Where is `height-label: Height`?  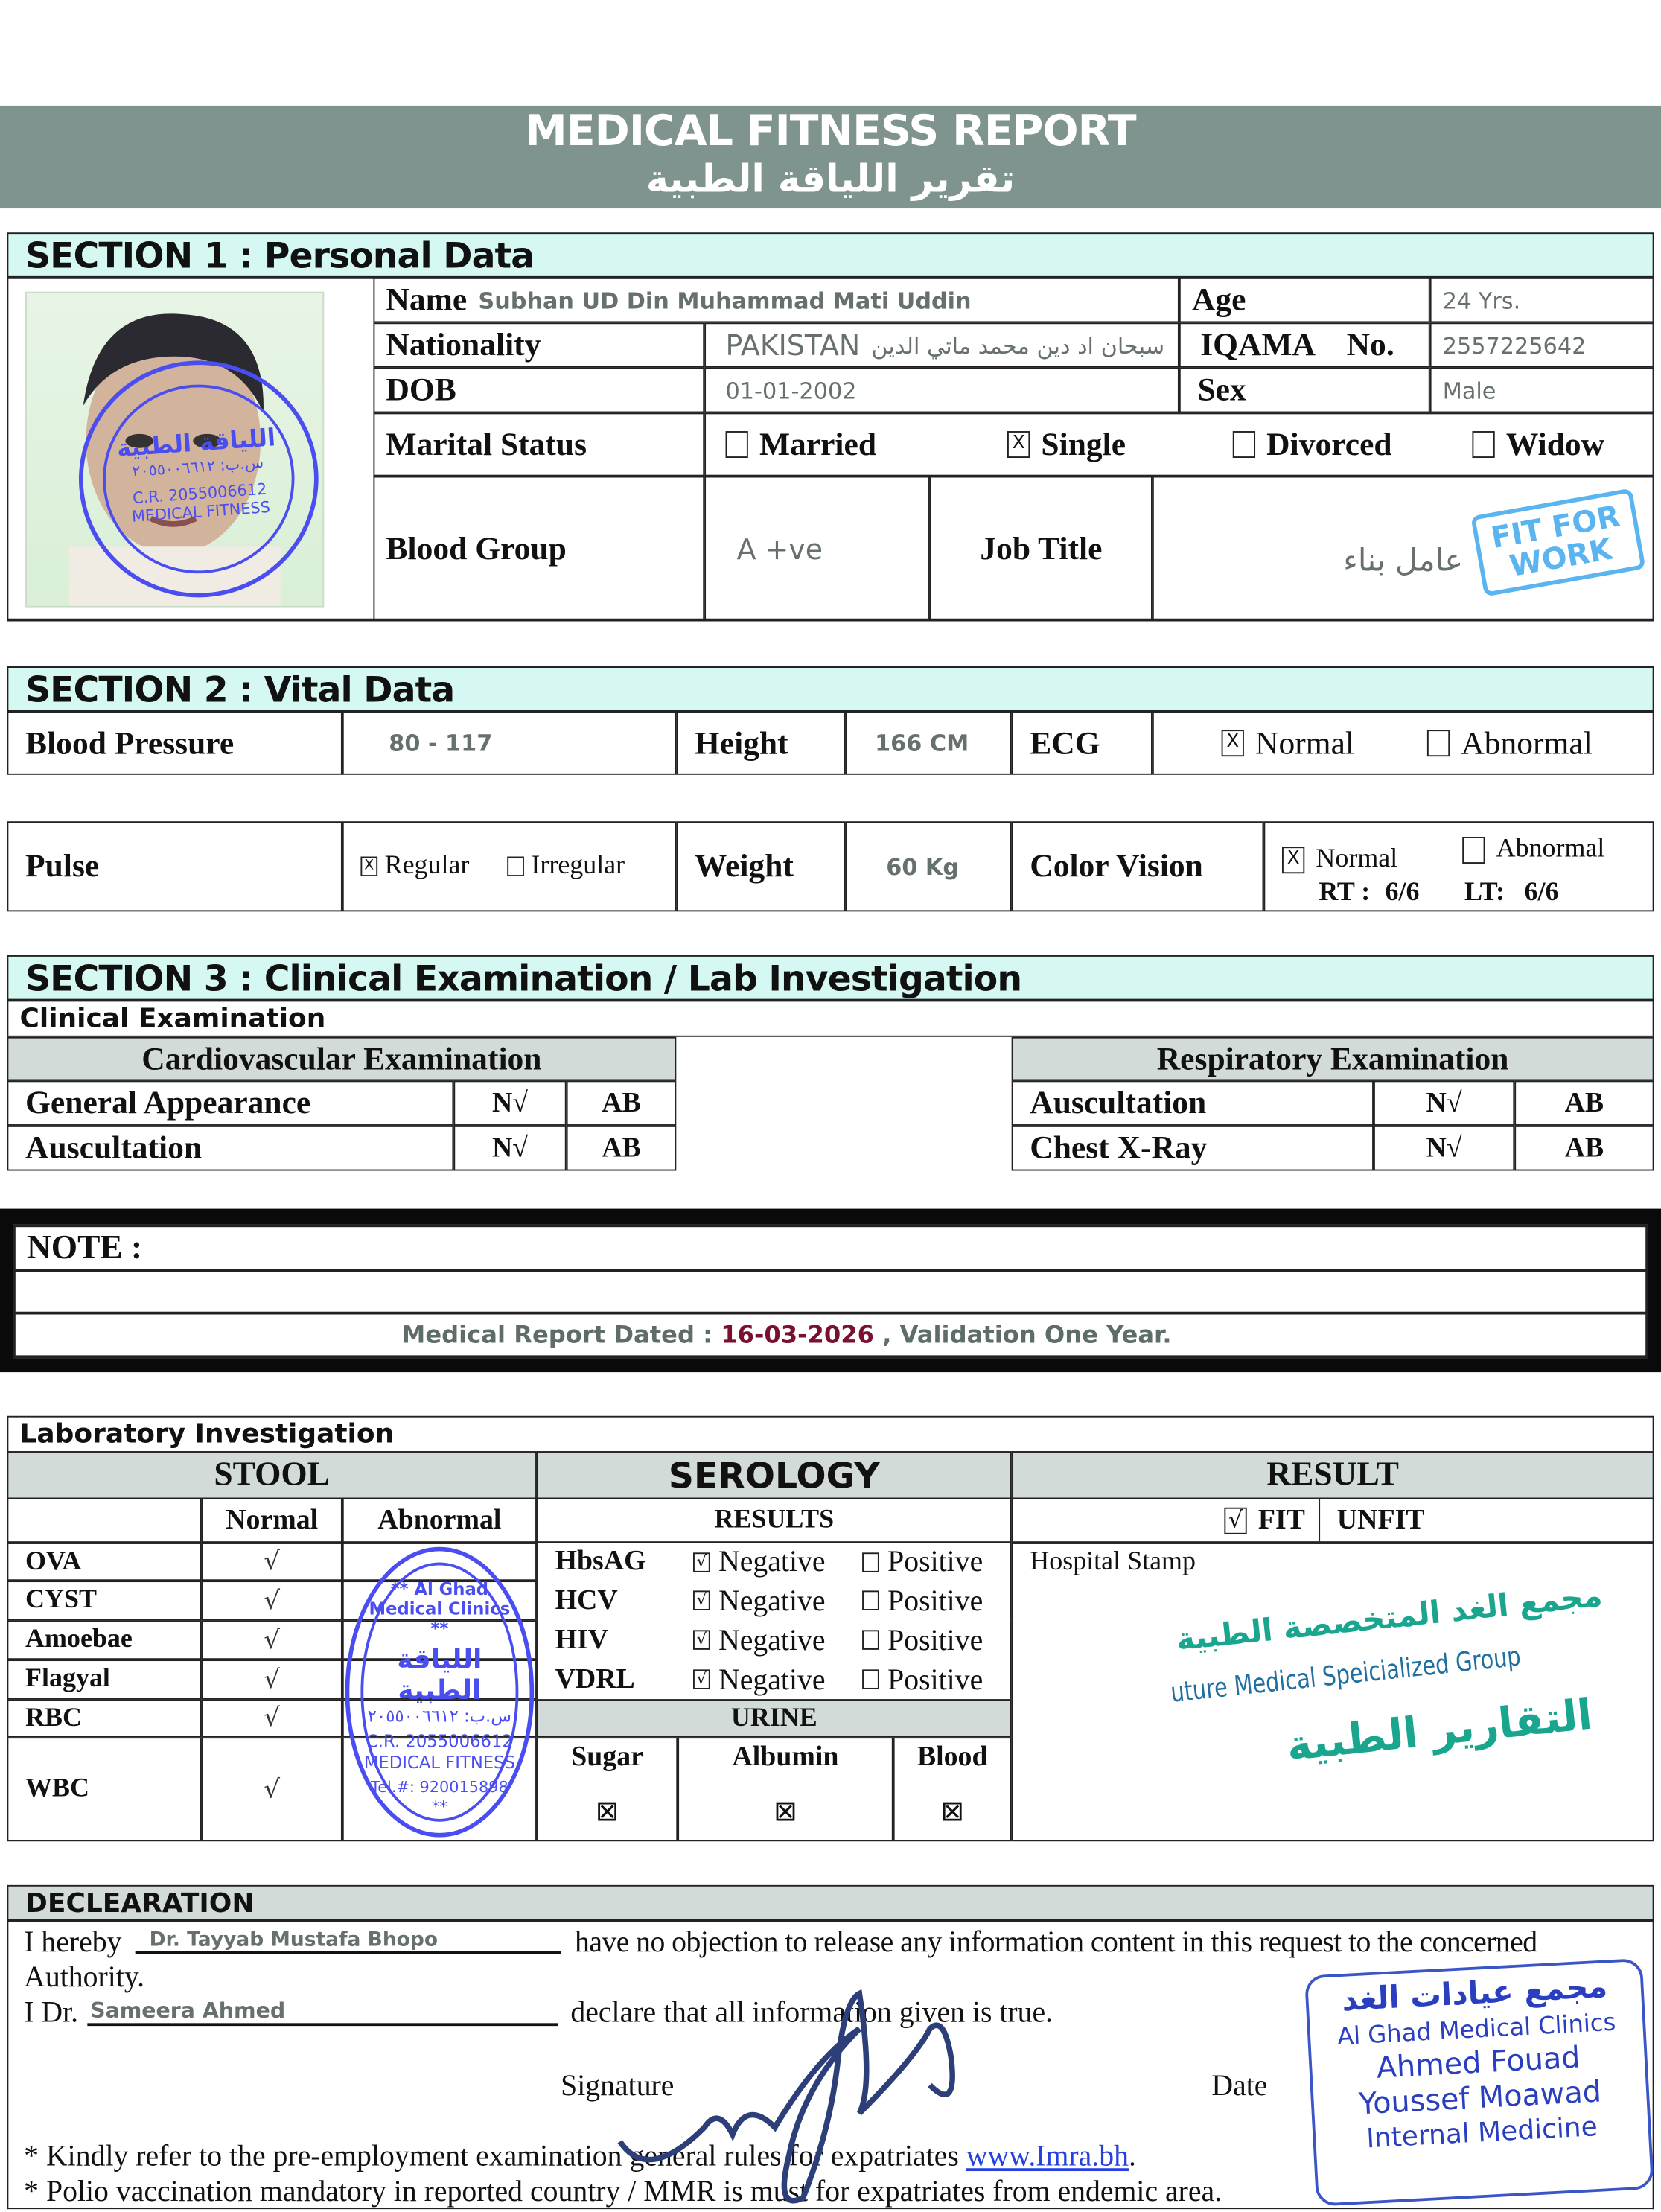
height-label: Height is located at coordinates (761, 743).